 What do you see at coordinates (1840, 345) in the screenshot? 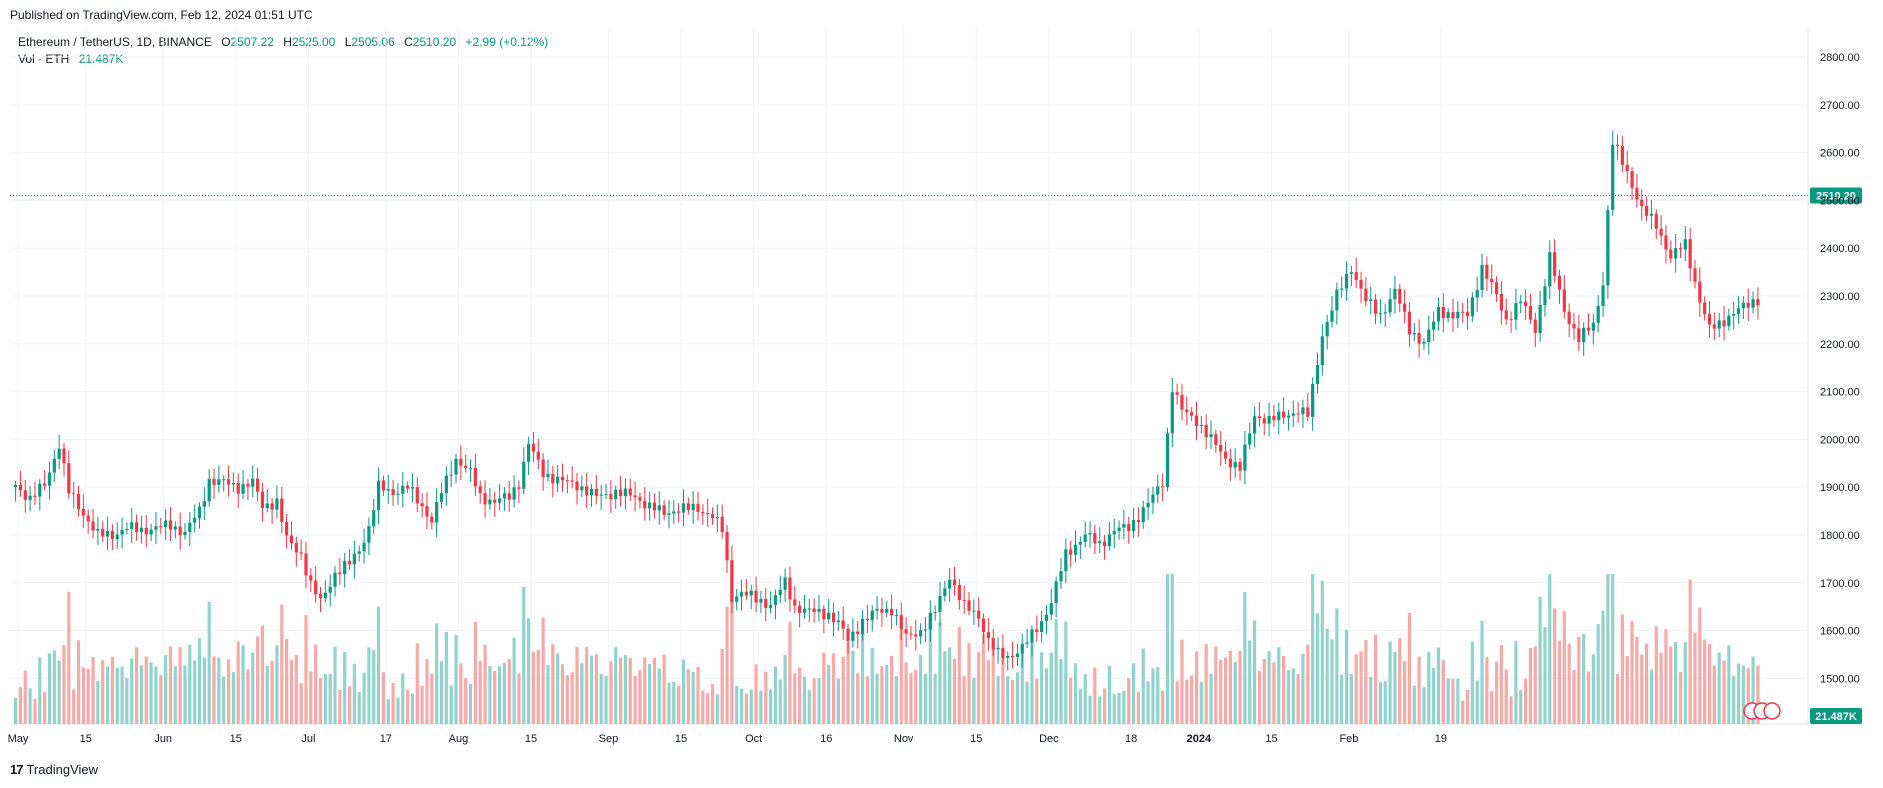
I see `price-tick-label: 2200.00` at bounding box center [1840, 345].